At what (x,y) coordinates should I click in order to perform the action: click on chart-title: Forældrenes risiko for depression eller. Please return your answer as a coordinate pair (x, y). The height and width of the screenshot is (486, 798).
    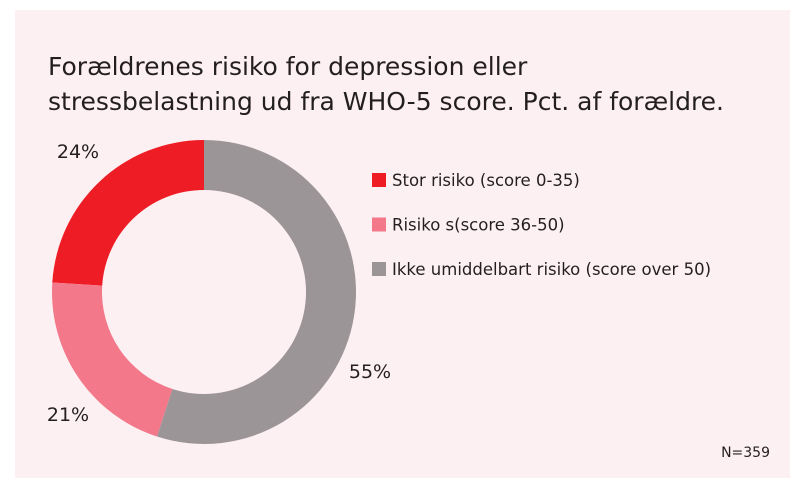
    Looking at the image, I should click on (288, 66).